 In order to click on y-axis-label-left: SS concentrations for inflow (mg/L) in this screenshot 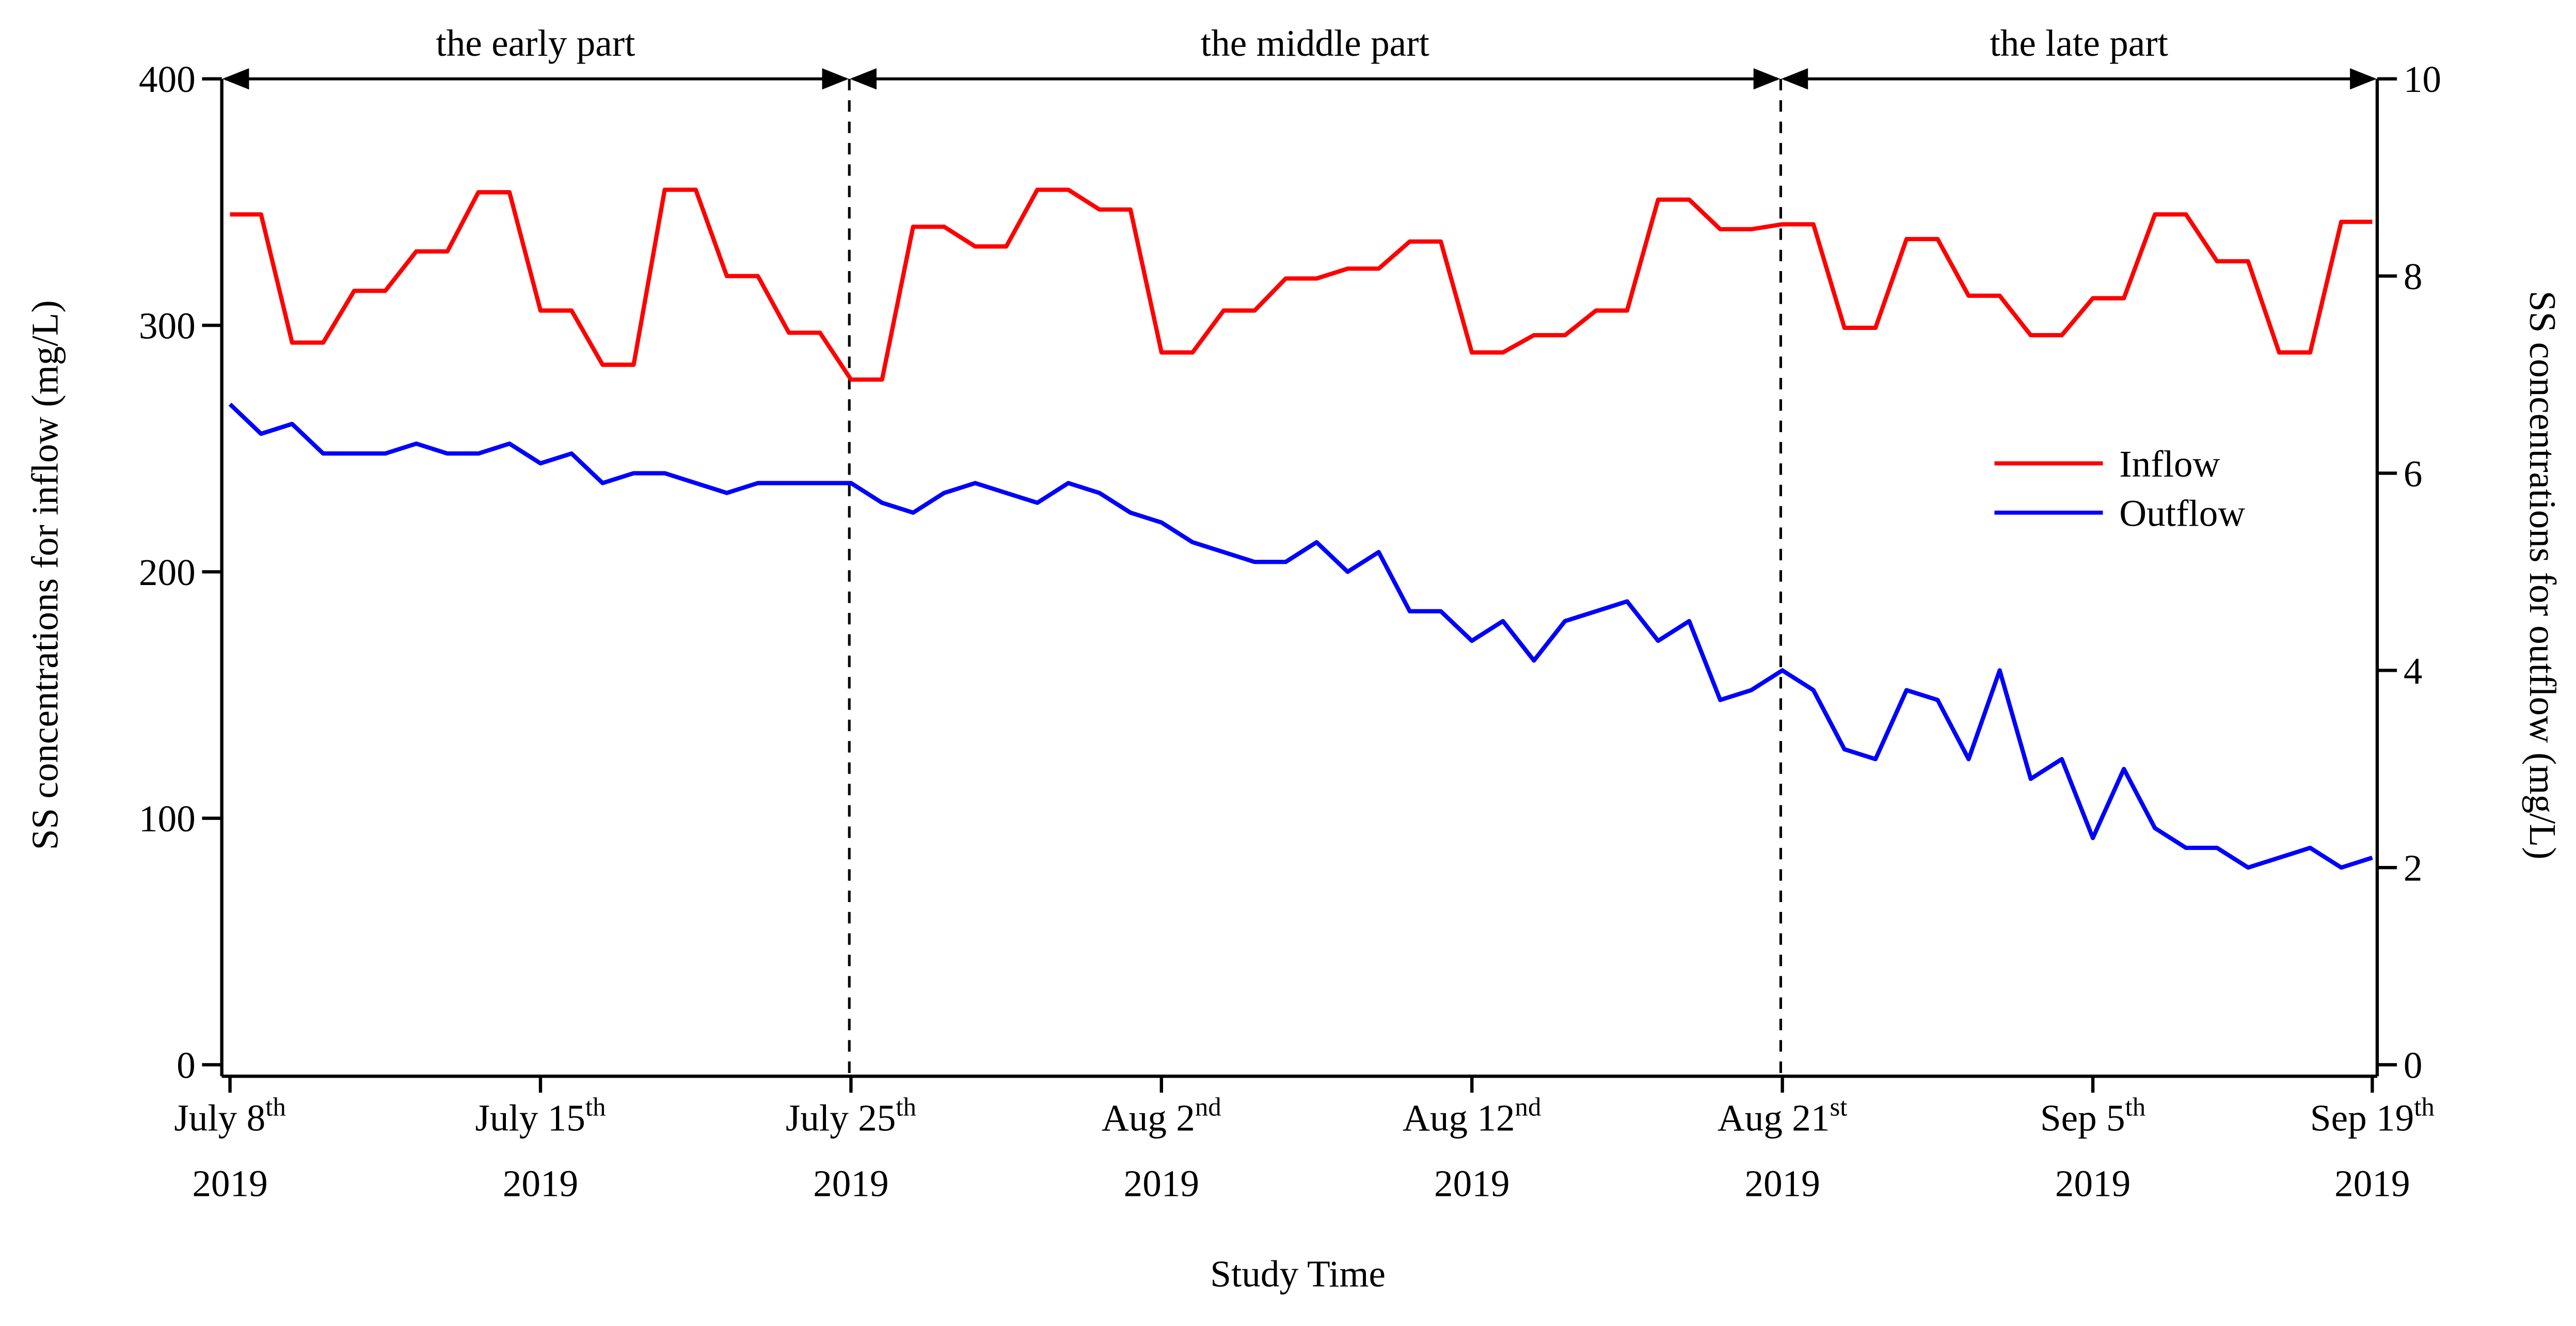, I will do `click(45, 575)`.